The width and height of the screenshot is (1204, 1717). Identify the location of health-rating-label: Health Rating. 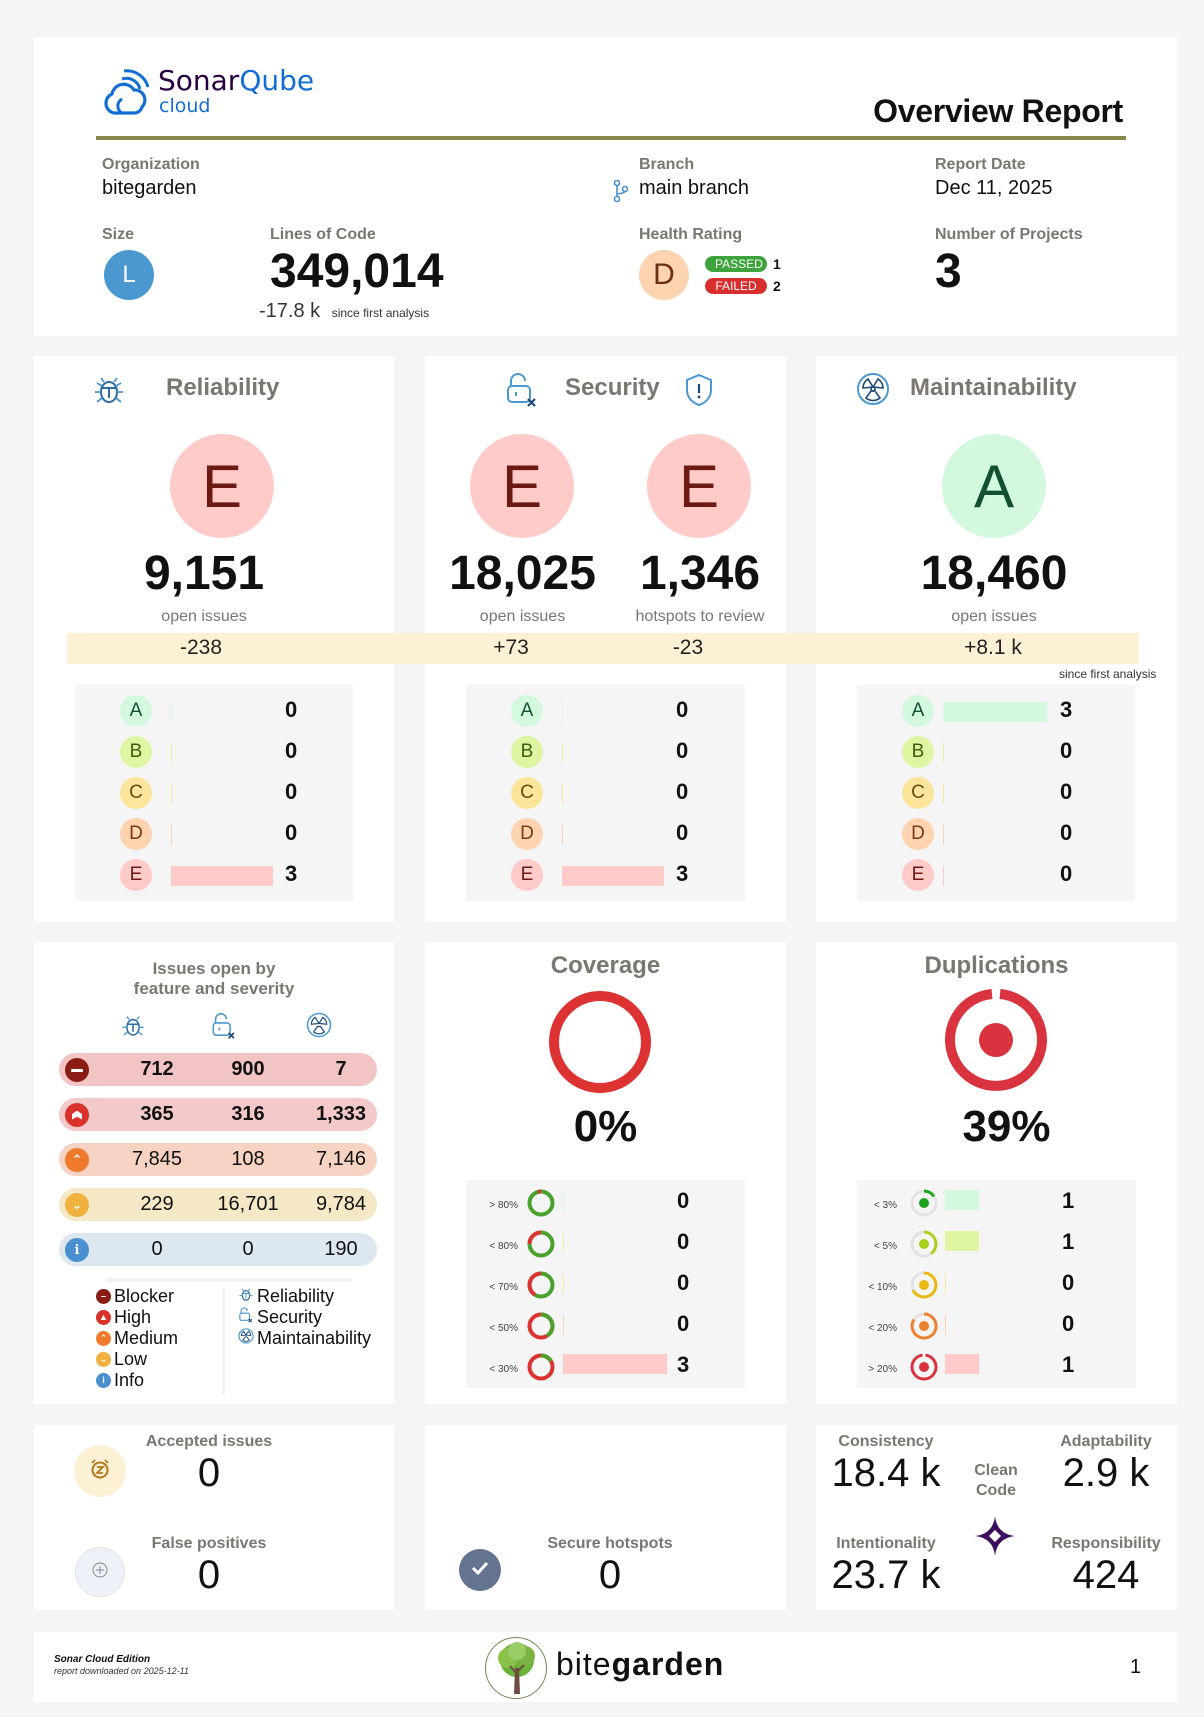
(691, 234).